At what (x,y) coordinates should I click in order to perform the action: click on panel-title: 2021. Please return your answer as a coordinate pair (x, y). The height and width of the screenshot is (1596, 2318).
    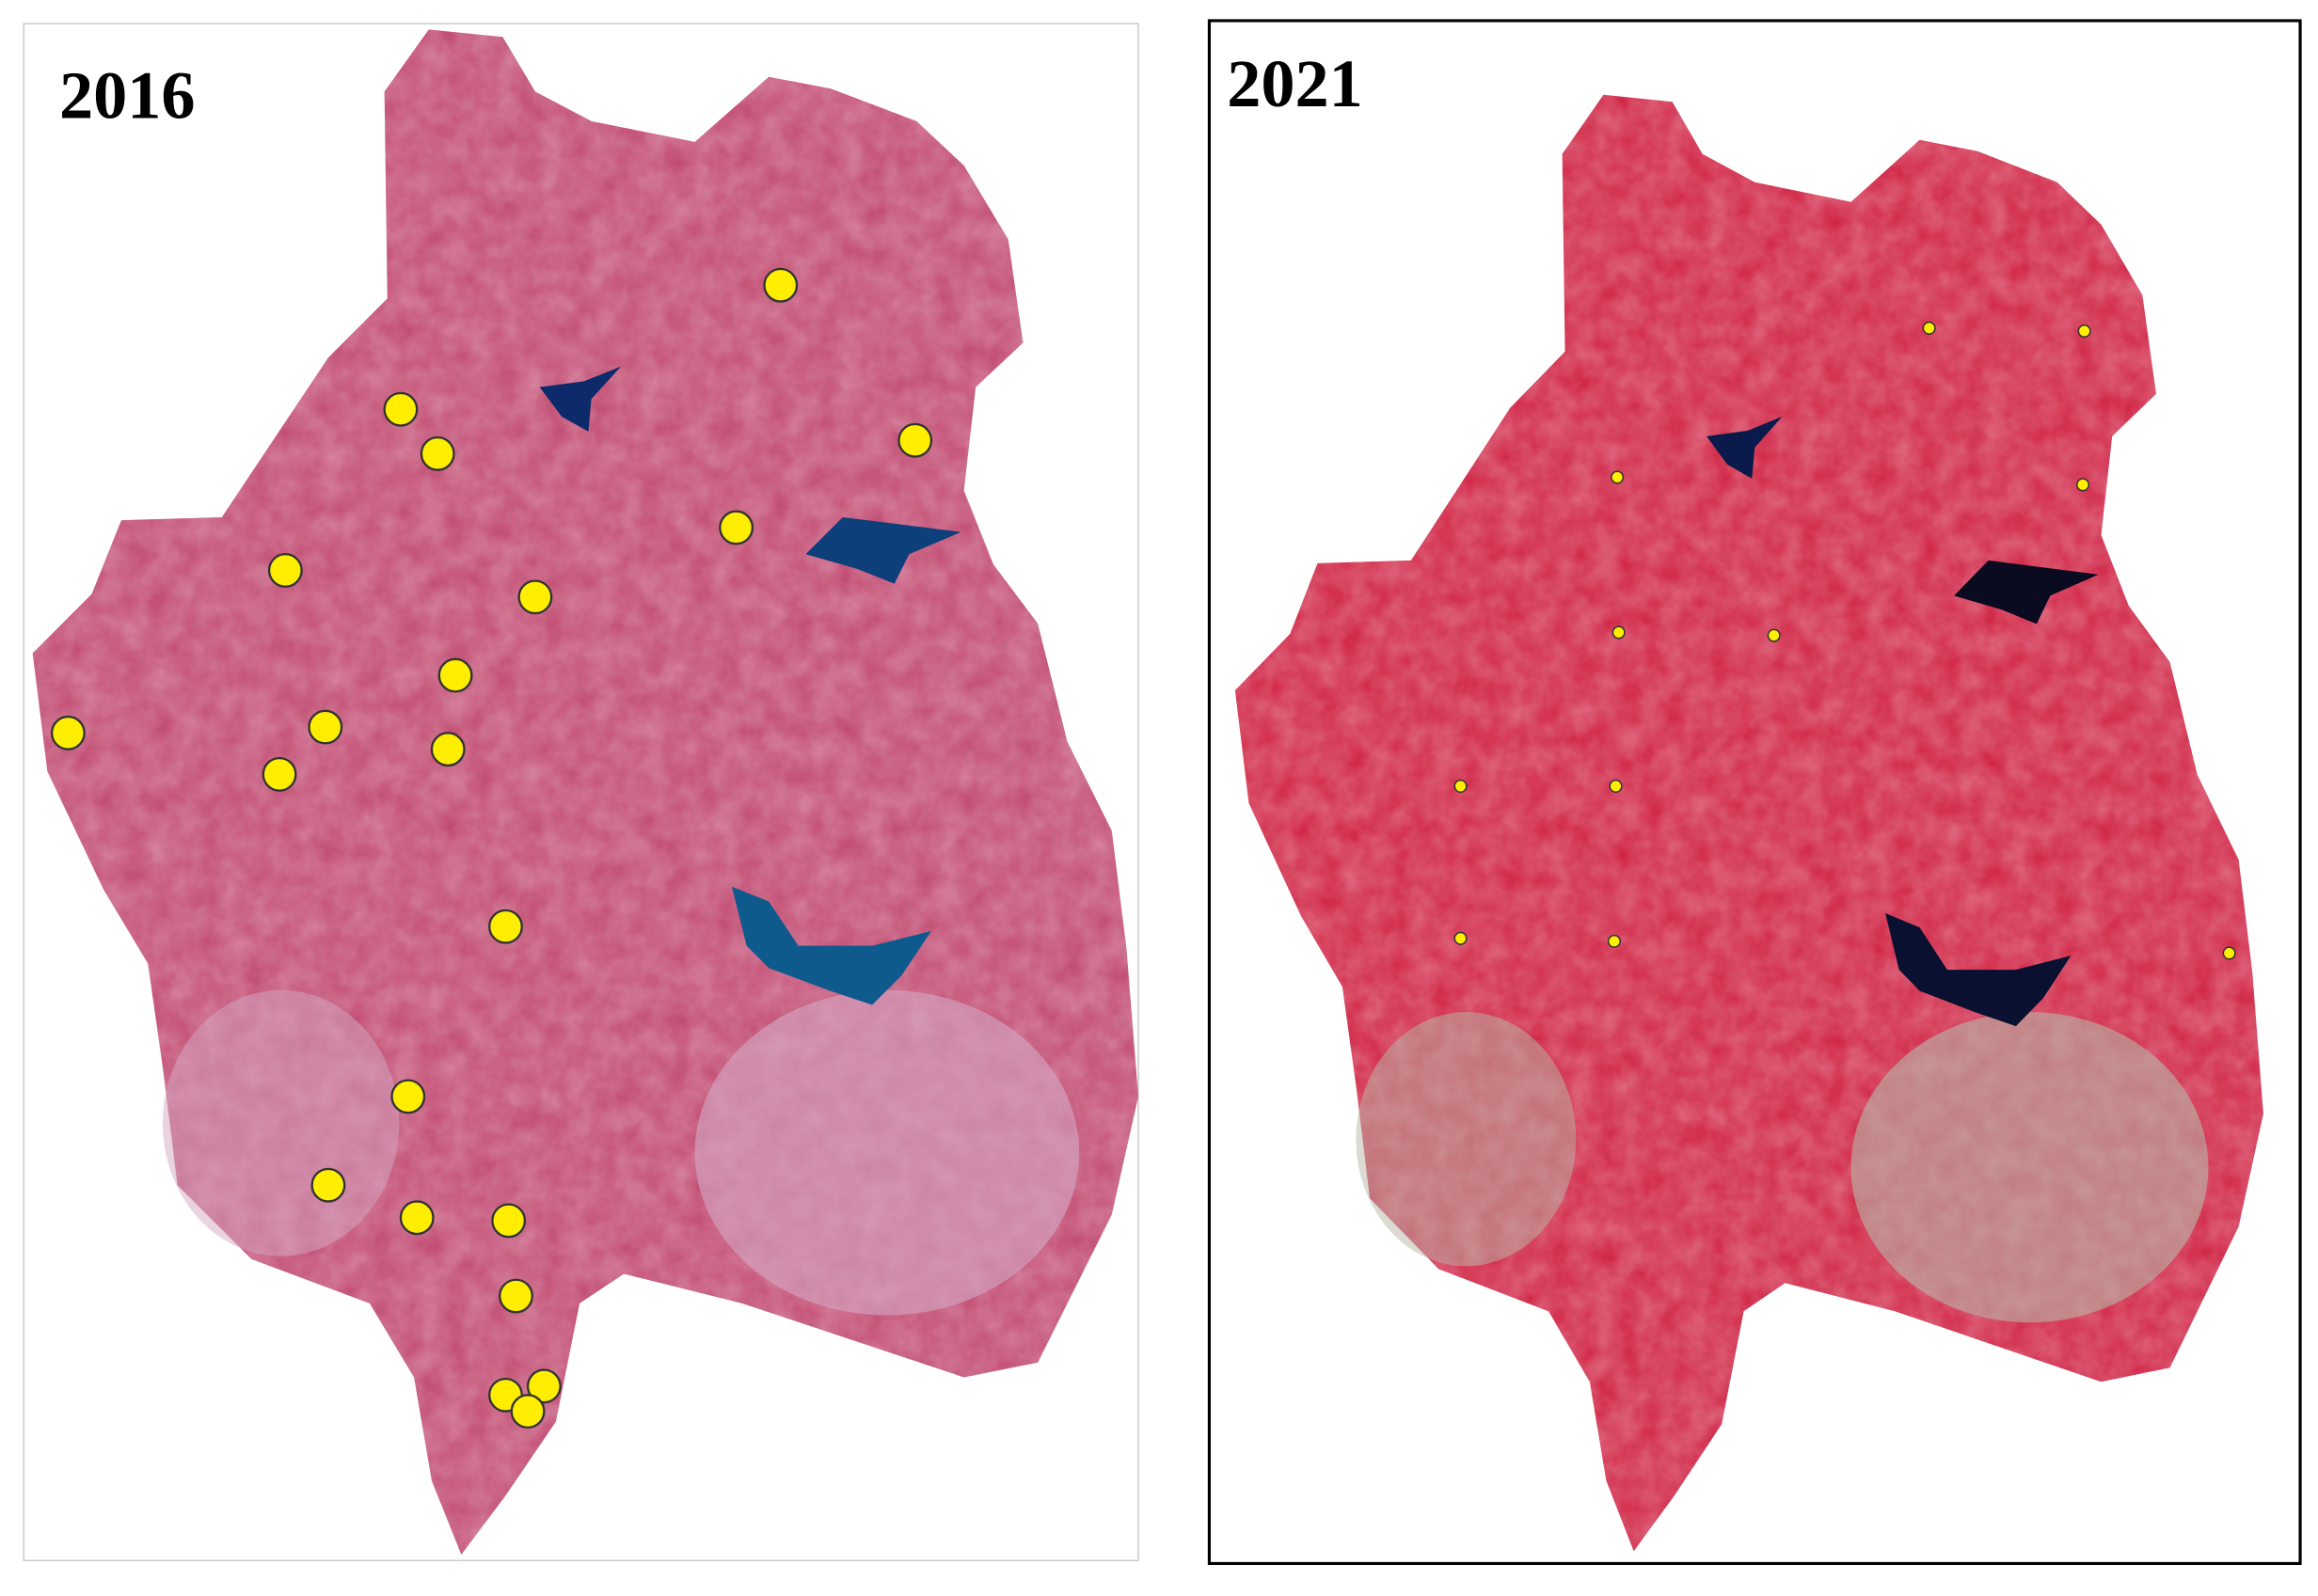
    Looking at the image, I should click on (1295, 83).